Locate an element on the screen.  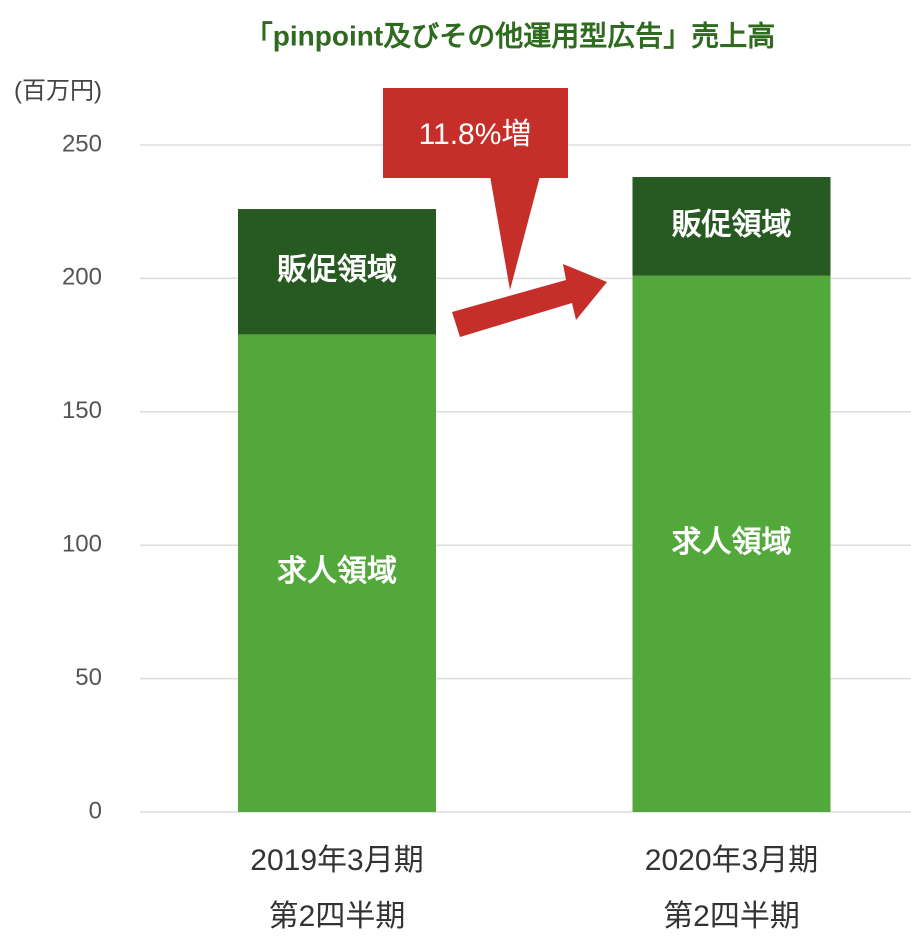
y-tick-label: 150 is located at coordinates (82, 410).